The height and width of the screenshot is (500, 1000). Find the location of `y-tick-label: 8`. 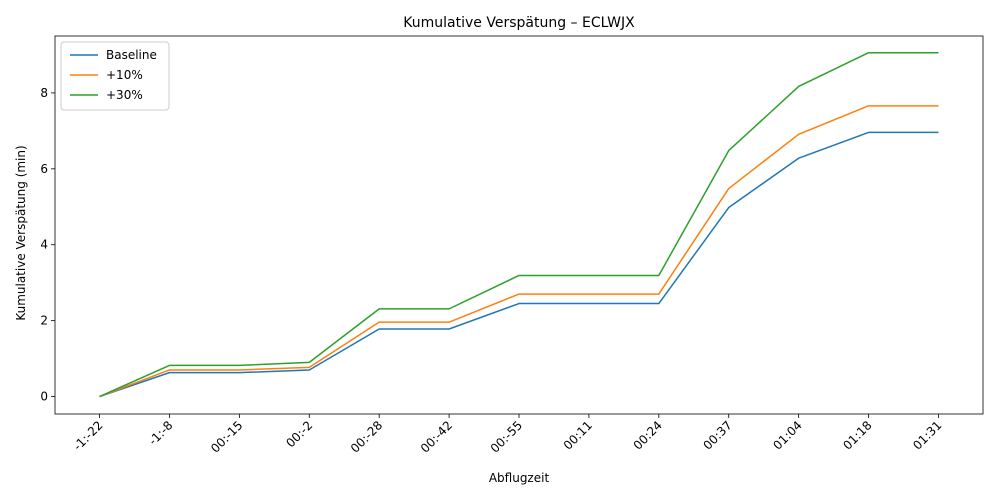

y-tick-label: 8 is located at coordinates (44, 93).